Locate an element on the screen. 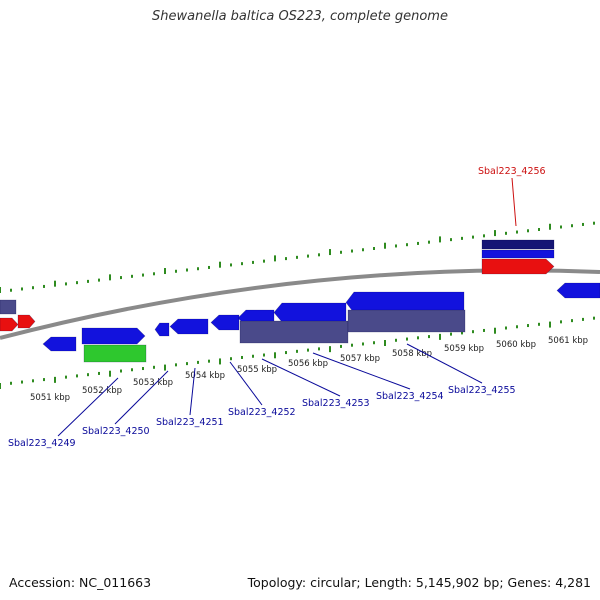  kbp-label: 5060 kbp is located at coordinates (516, 345).